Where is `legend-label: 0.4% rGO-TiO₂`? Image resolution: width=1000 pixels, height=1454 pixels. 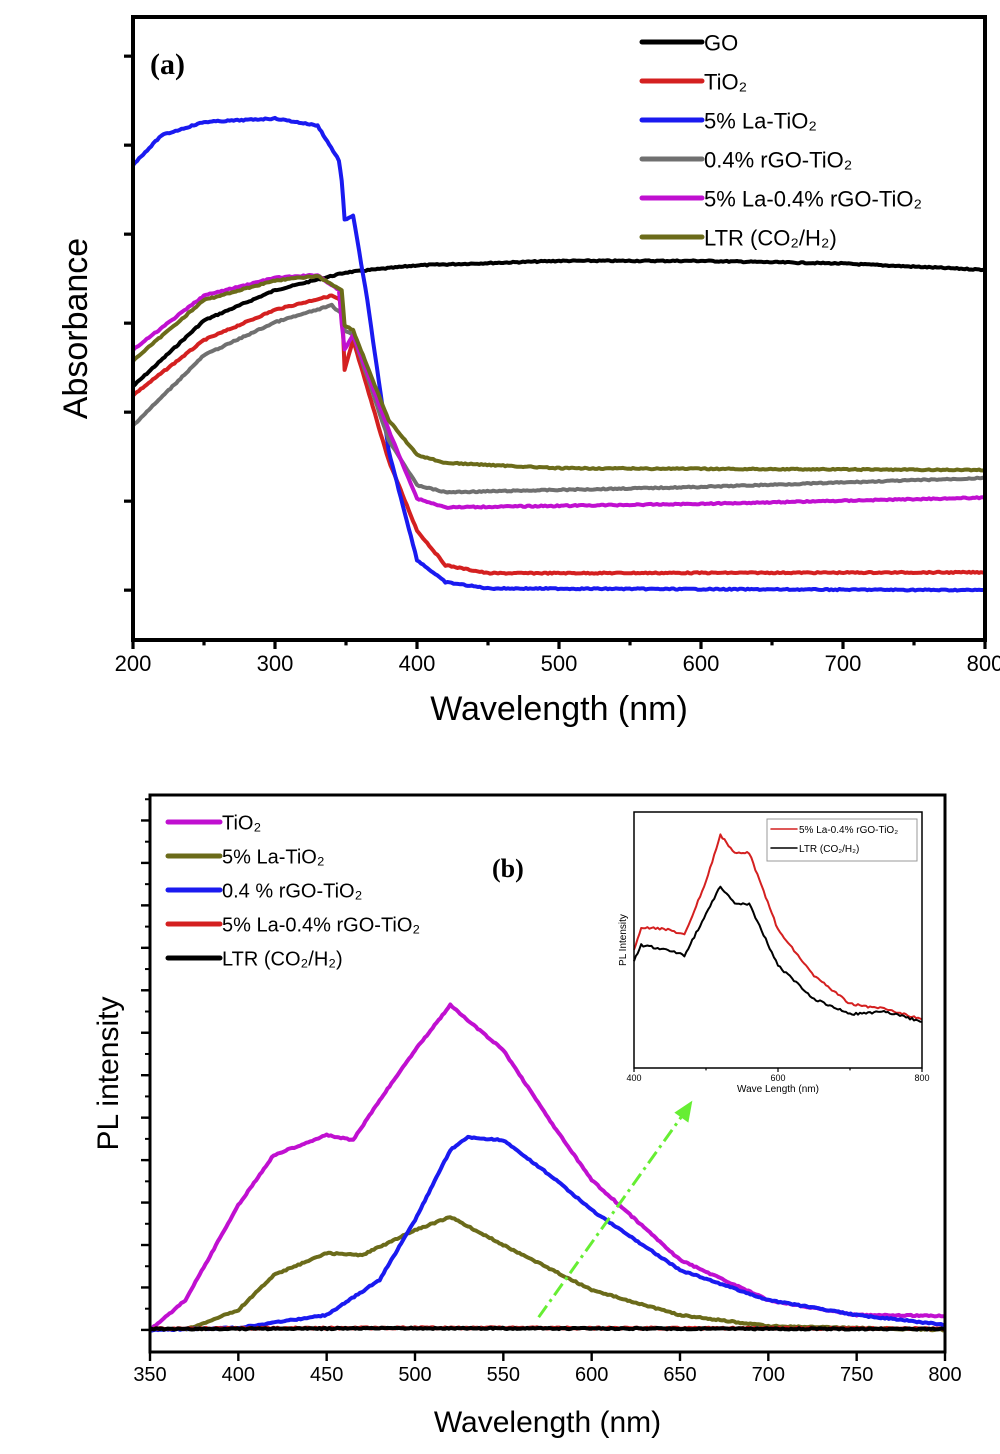
legend-label: 0.4% rGO-TiO₂ is located at coordinates (778, 159).